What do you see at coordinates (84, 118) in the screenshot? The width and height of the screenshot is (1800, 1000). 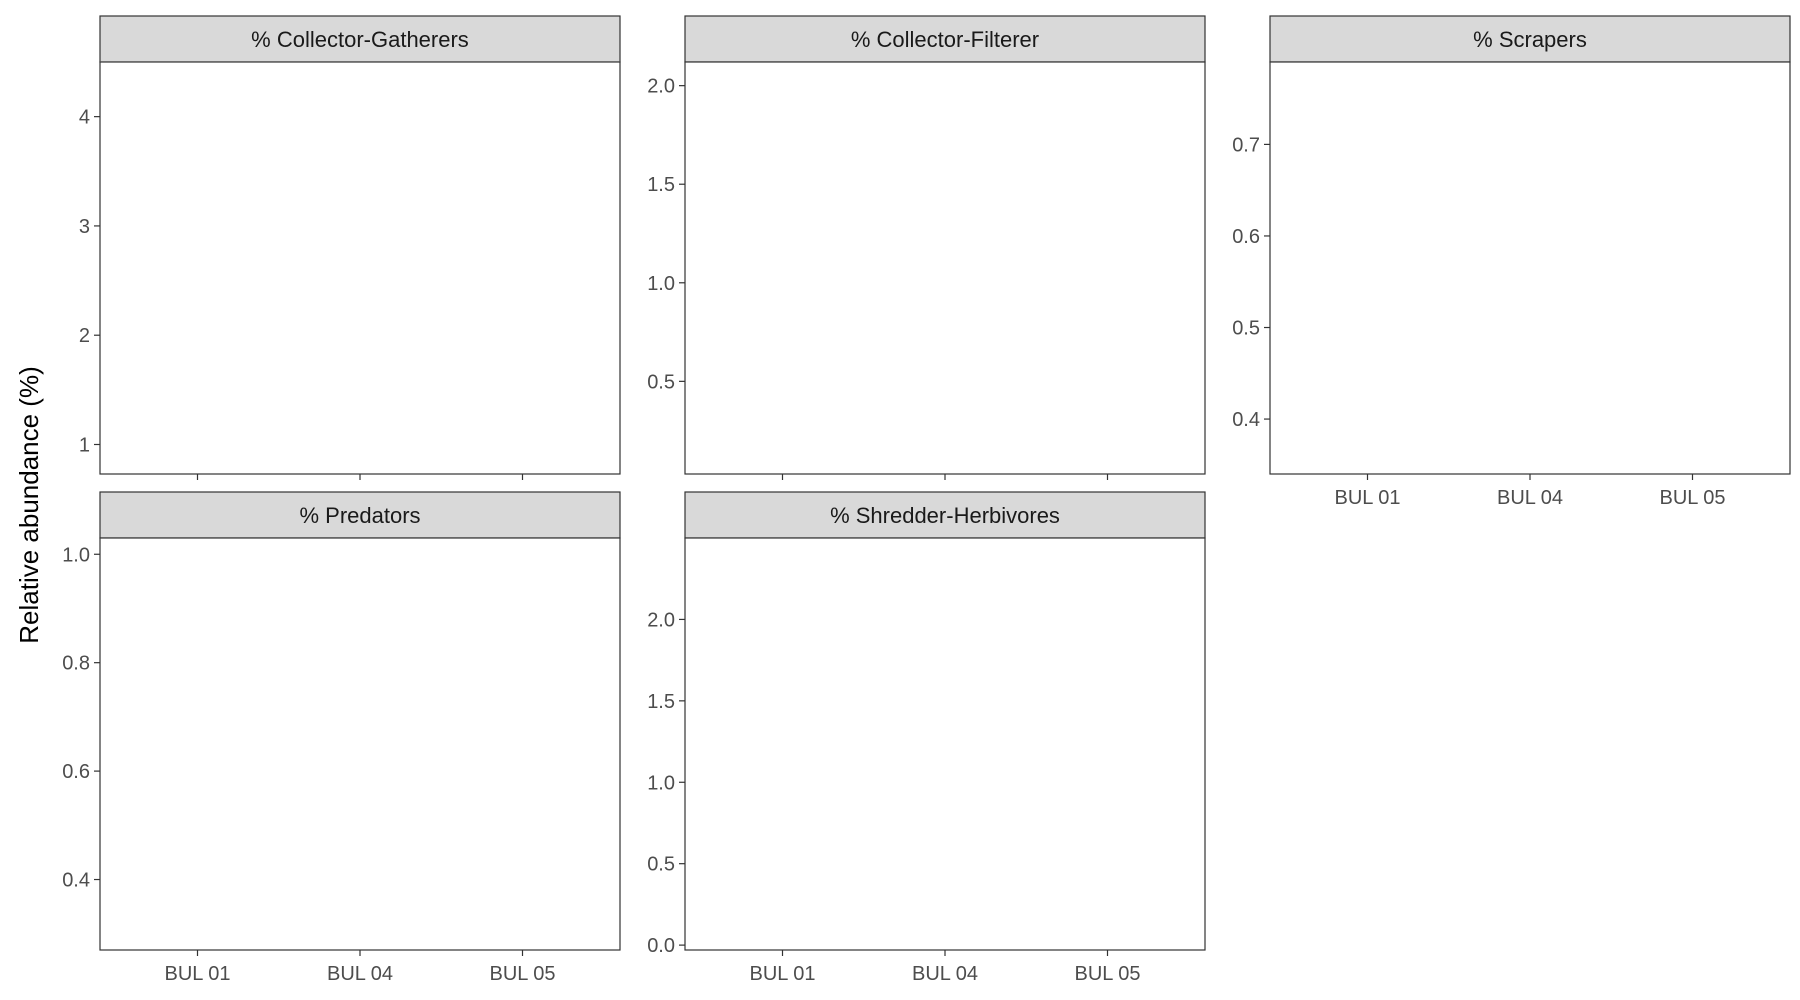 I see `y-tick-label: 4` at bounding box center [84, 118].